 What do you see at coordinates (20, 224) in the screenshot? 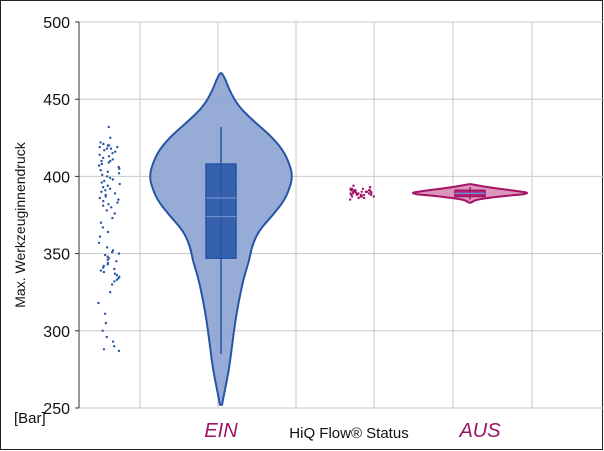
I see `y-axis-label: Max. Werkzeuginnendruck` at bounding box center [20, 224].